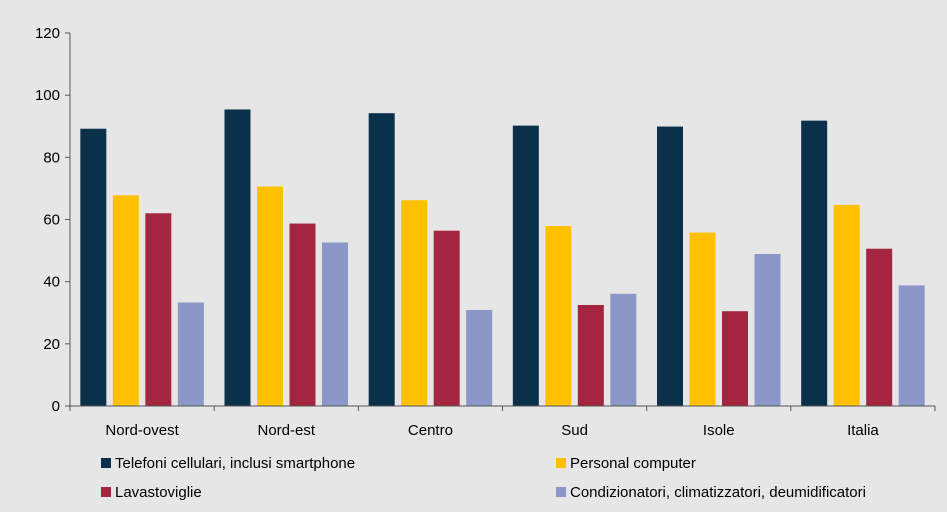 Image resolution: width=947 pixels, height=512 pixels. Describe the element at coordinates (51, 157) in the screenshot. I see `y-tick-label: 80` at that location.